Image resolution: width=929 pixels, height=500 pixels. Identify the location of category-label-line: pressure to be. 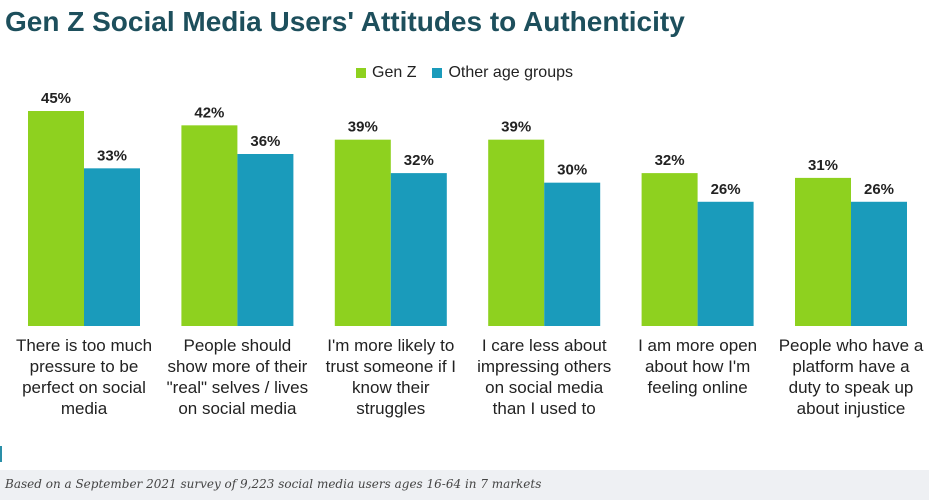
(84, 366).